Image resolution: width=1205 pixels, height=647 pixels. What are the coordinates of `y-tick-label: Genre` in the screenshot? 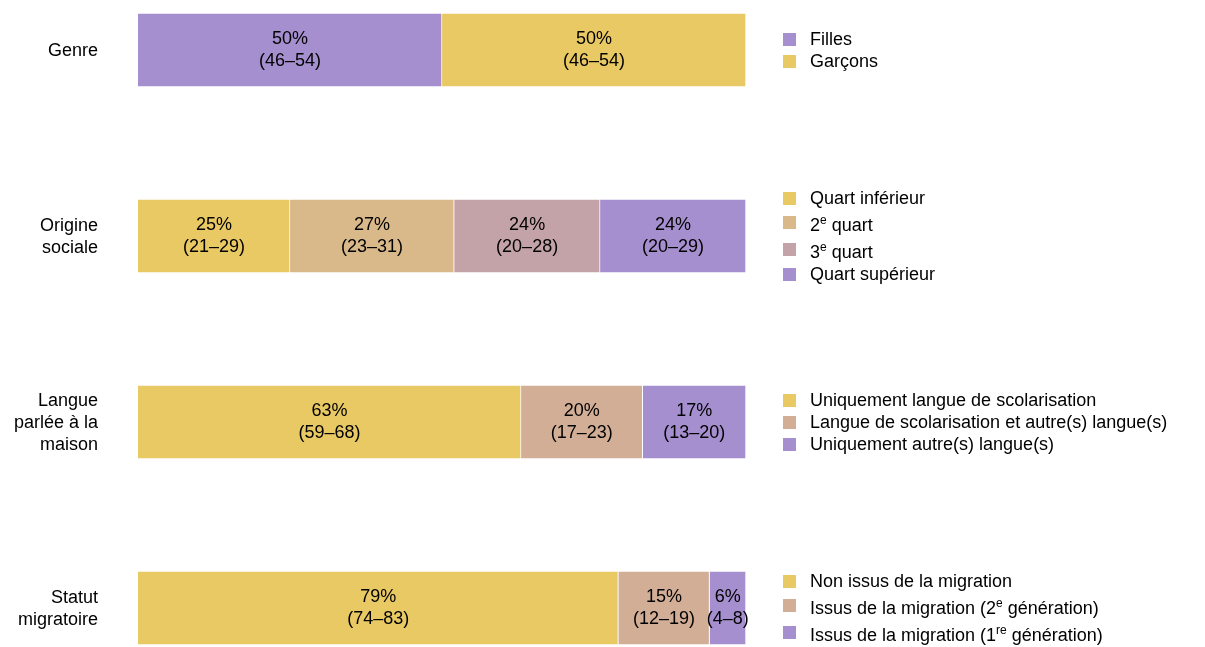 It's located at (72, 50).